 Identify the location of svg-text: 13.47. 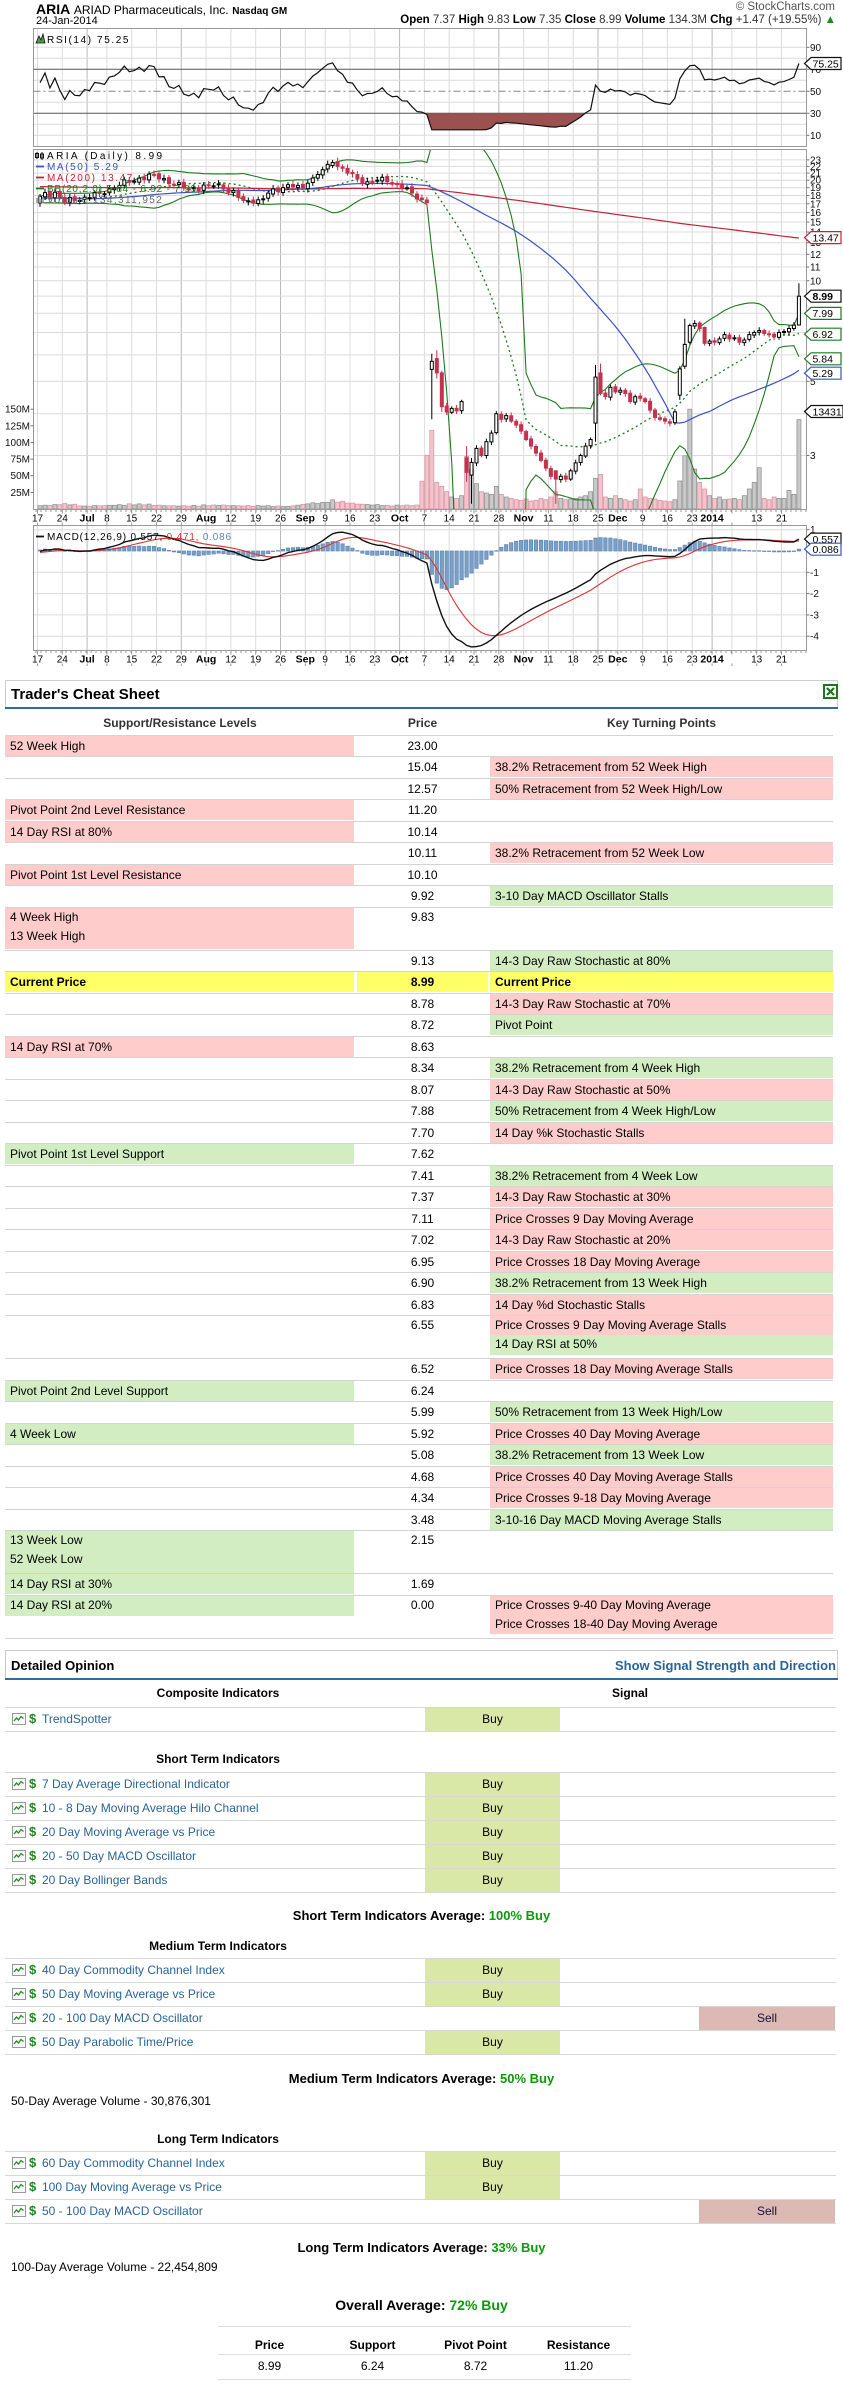
(826, 238).